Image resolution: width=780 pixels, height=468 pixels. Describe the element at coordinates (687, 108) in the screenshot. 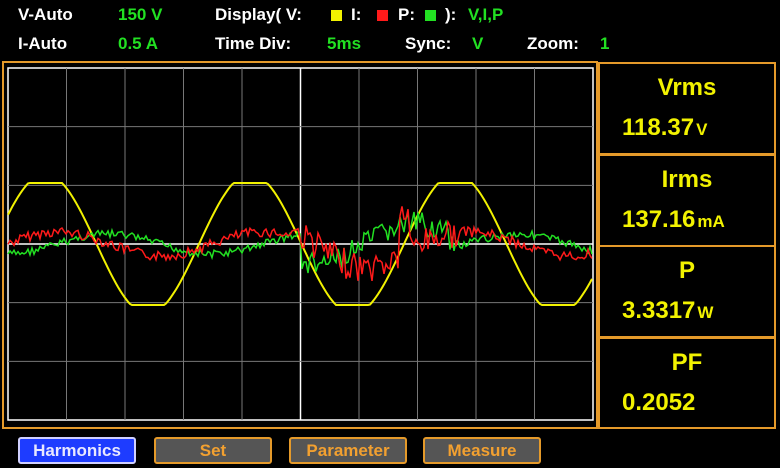

I see `reading-cell: Vrms 118.37 V` at that location.